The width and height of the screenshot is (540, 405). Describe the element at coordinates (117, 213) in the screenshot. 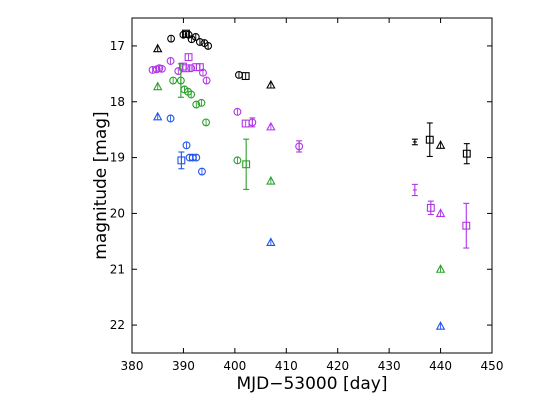

I see `y-tick-label: 20` at that location.